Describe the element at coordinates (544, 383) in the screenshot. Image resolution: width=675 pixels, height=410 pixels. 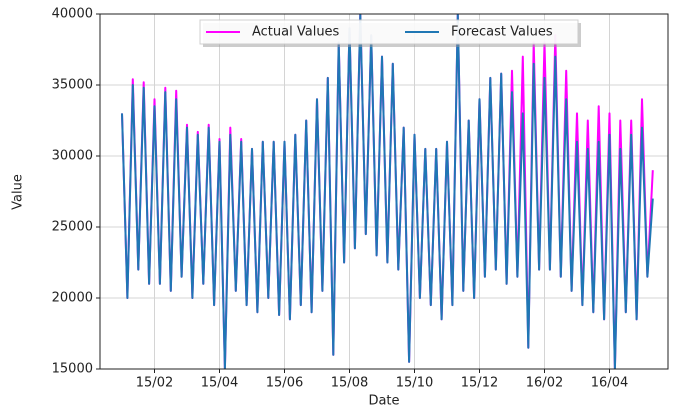
I see `x-tick-label: 16/02` at that location.